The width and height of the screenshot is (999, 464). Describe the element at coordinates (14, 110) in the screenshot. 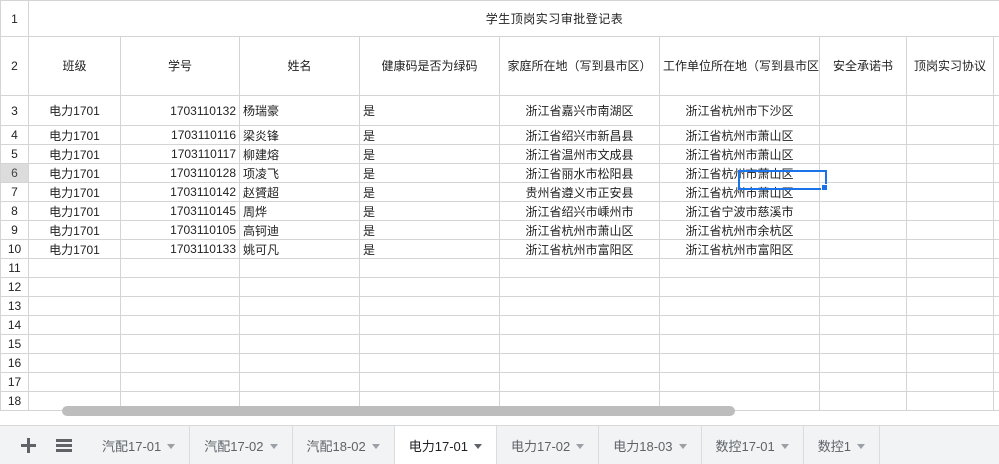

I see `row-header: 3` at that location.